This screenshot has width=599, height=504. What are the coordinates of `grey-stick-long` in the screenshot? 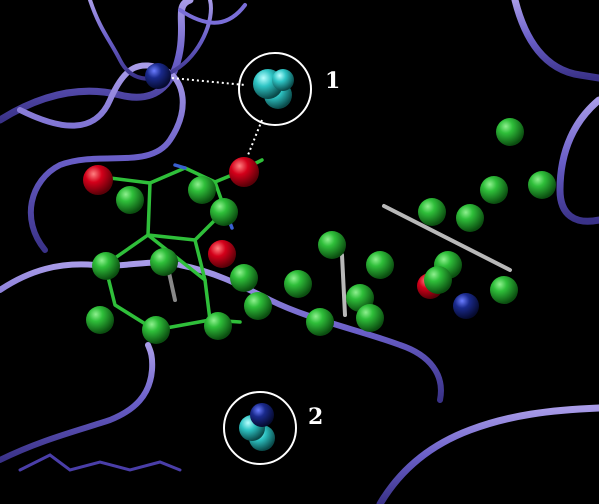 It's located at (447, 238).